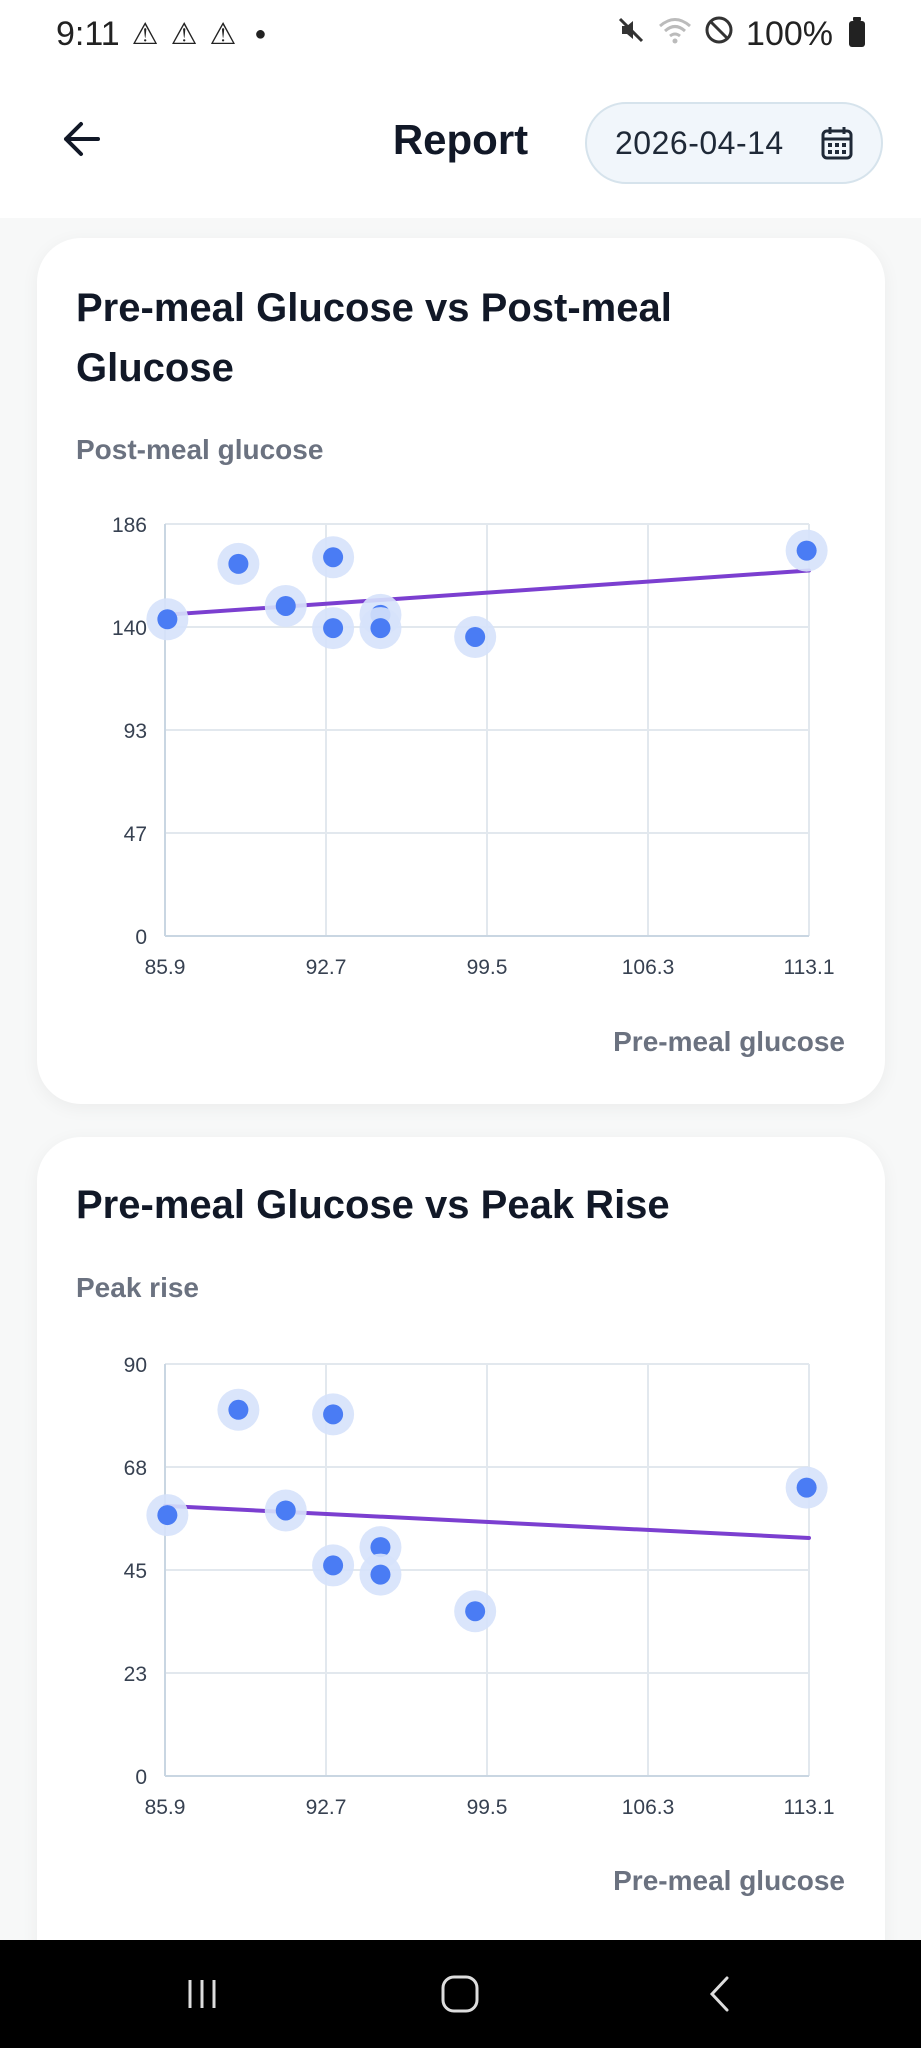  Describe the element at coordinates (857, 32) in the screenshot. I see `battery-icon` at that location.